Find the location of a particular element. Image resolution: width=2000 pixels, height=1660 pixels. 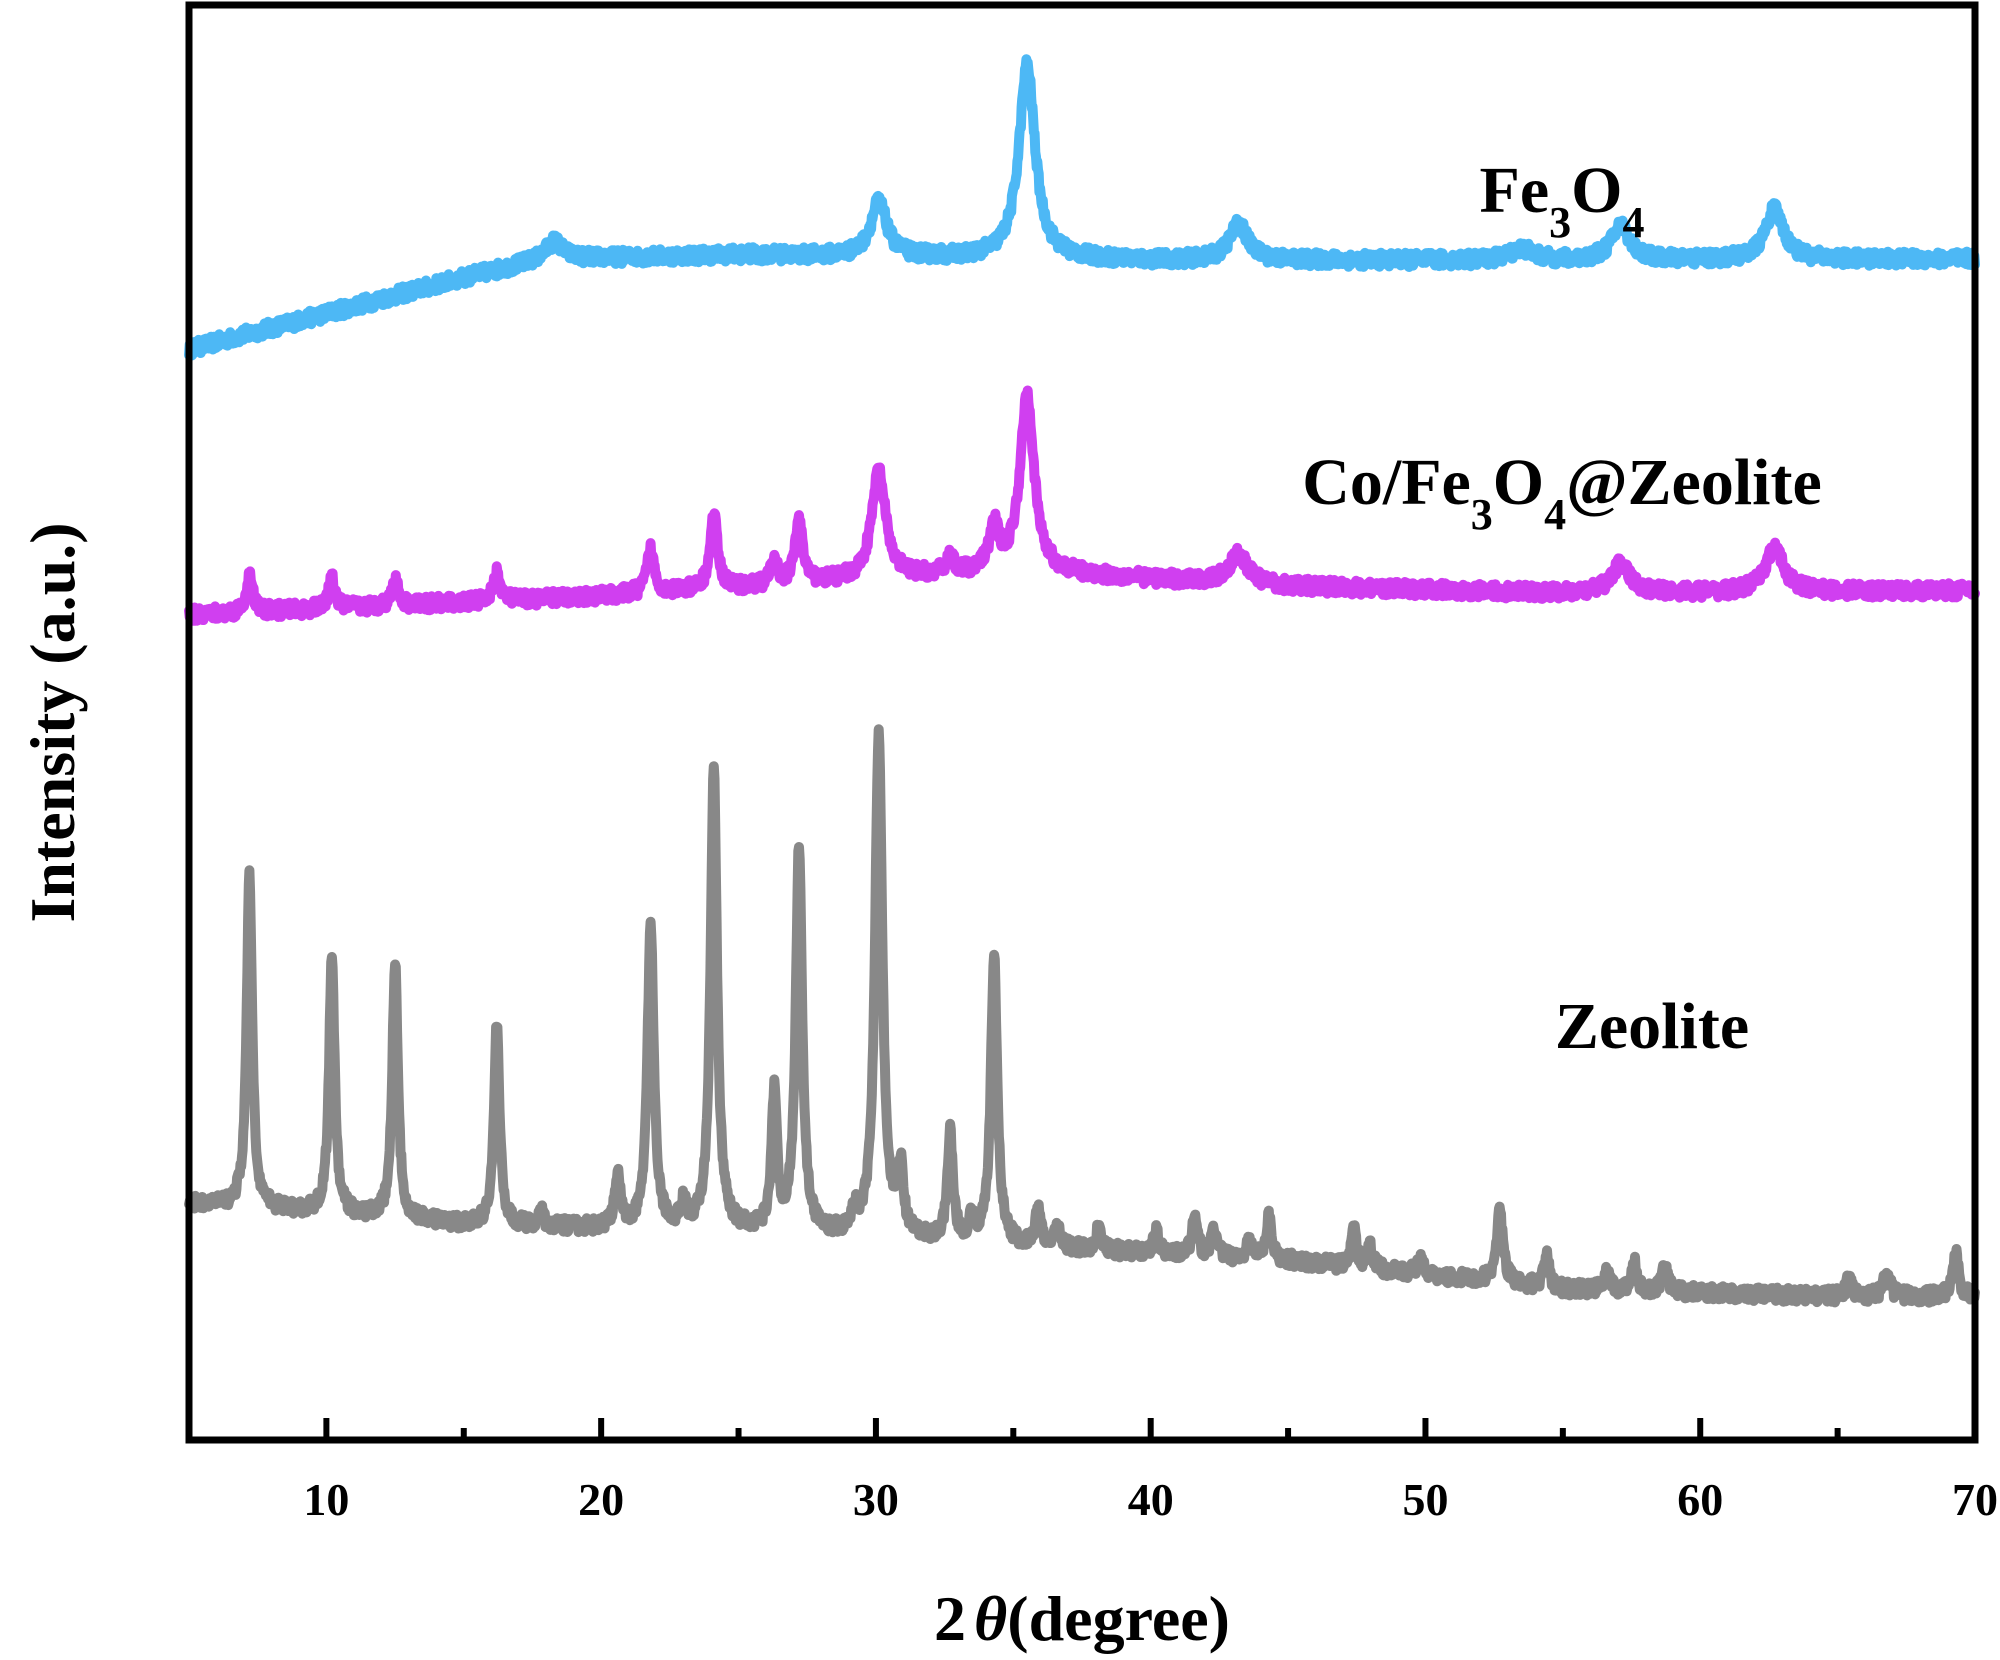

x-tick-label: 50 is located at coordinates (1425, 1499).